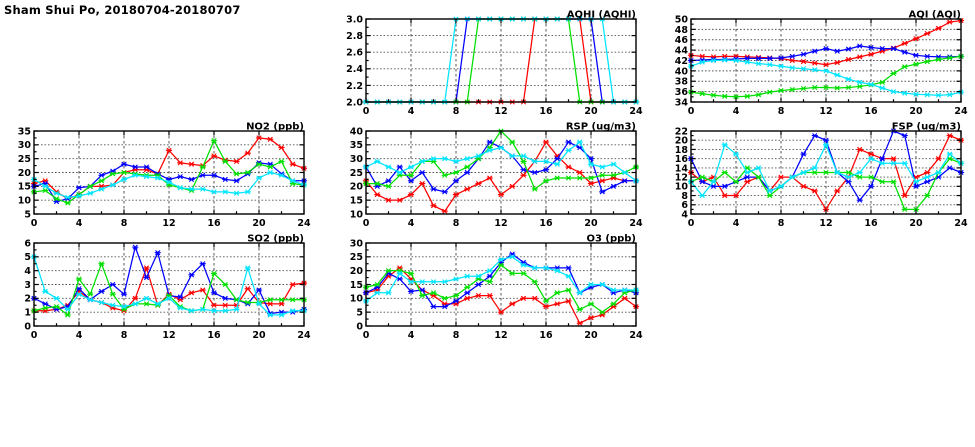 The image size is (975, 447). I want to click on panel-title-aqi: AQI (AQI), so click(934, 15).